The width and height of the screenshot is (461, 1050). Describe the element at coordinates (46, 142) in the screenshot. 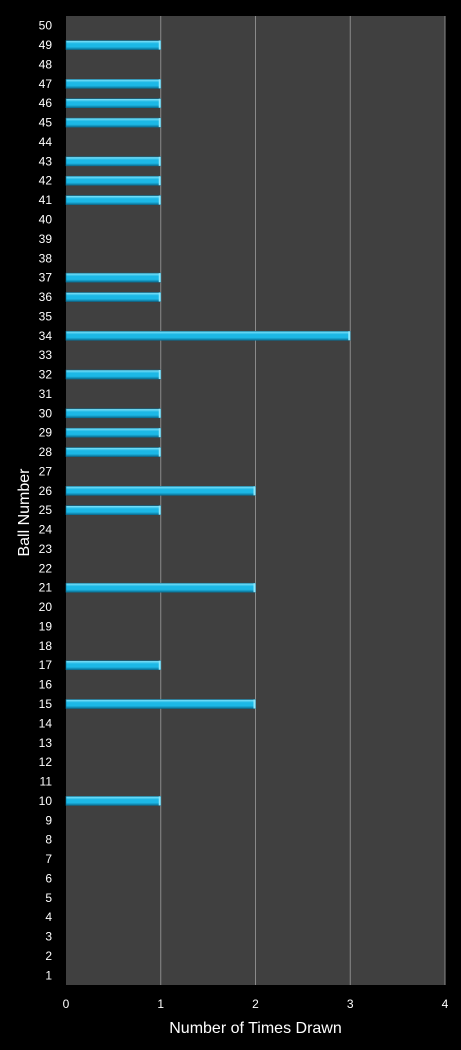

I see `y-tick-label: 44` at that location.